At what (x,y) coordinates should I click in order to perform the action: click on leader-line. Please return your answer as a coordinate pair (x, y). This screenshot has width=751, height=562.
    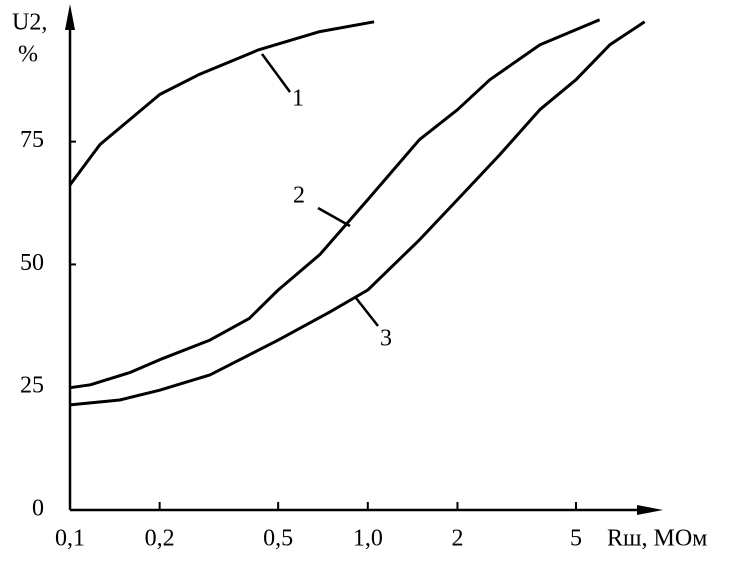
    Looking at the image, I should click on (319, 190).